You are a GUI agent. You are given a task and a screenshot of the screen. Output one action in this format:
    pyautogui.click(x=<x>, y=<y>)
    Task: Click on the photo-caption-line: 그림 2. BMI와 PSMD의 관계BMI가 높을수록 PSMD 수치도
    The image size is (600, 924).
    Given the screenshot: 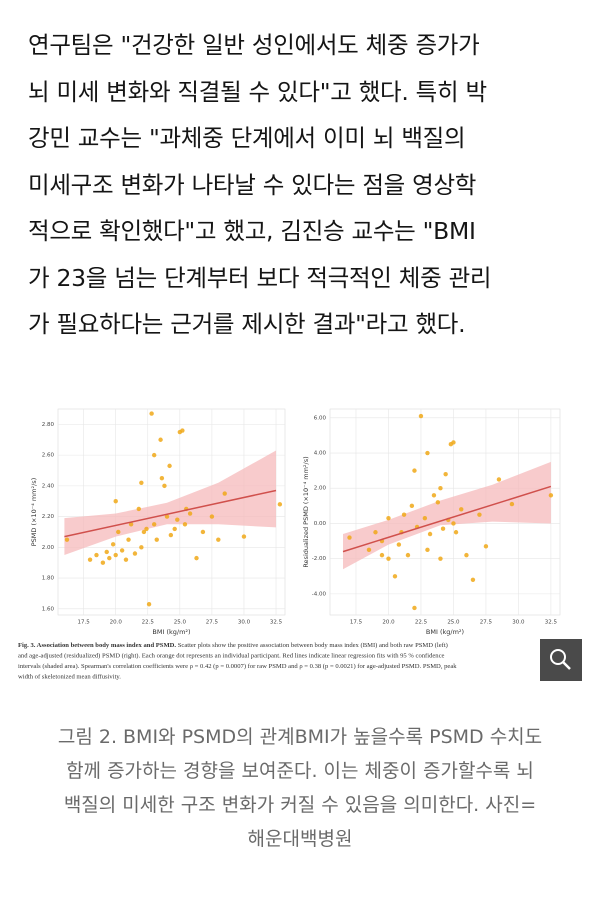 What is the action you would take?
    pyautogui.click(x=300, y=737)
    